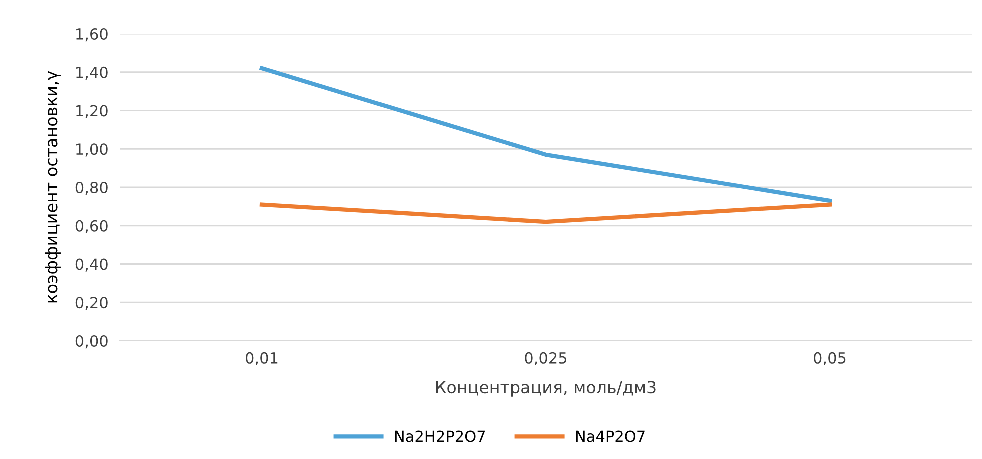  I want to click on x-tick-label: 0,05, so click(830, 359).